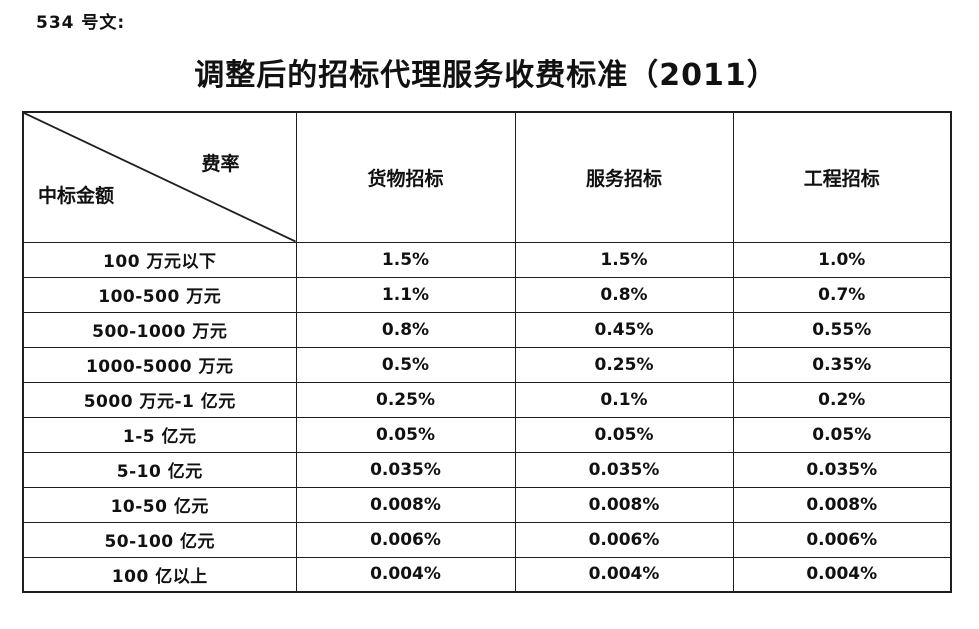 This screenshot has width=979, height=629. Describe the element at coordinates (624, 329) in the screenshot. I see `rate-value-cell: 0.45%` at that location.